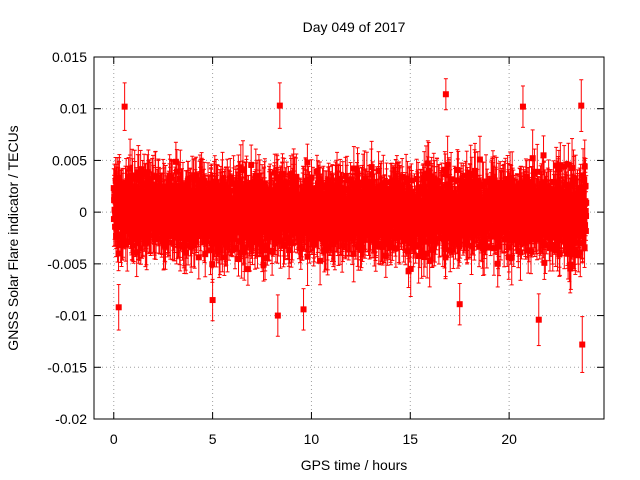 This screenshot has width=640, height=480. I want to click on y-tick-label: -0.005, so click(67, 264).